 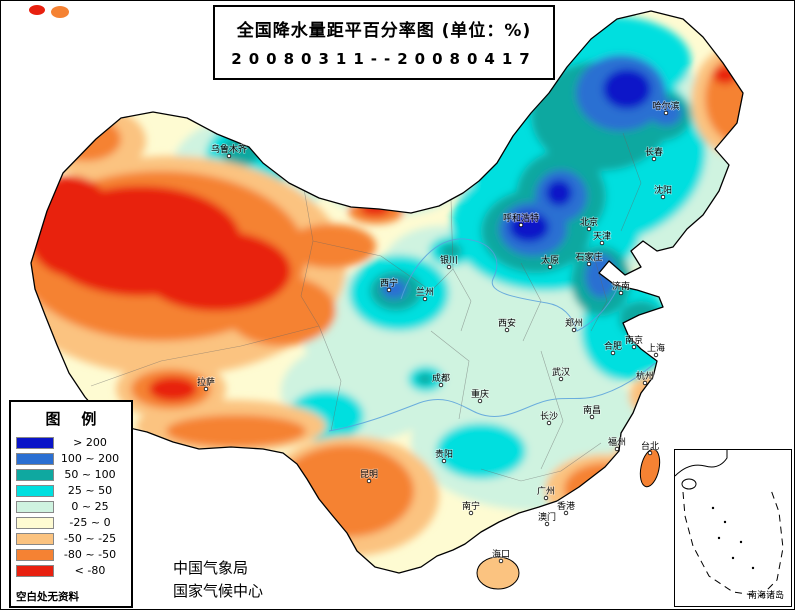 I want to click on city-marker: 广州, so click(x=546, y=492).